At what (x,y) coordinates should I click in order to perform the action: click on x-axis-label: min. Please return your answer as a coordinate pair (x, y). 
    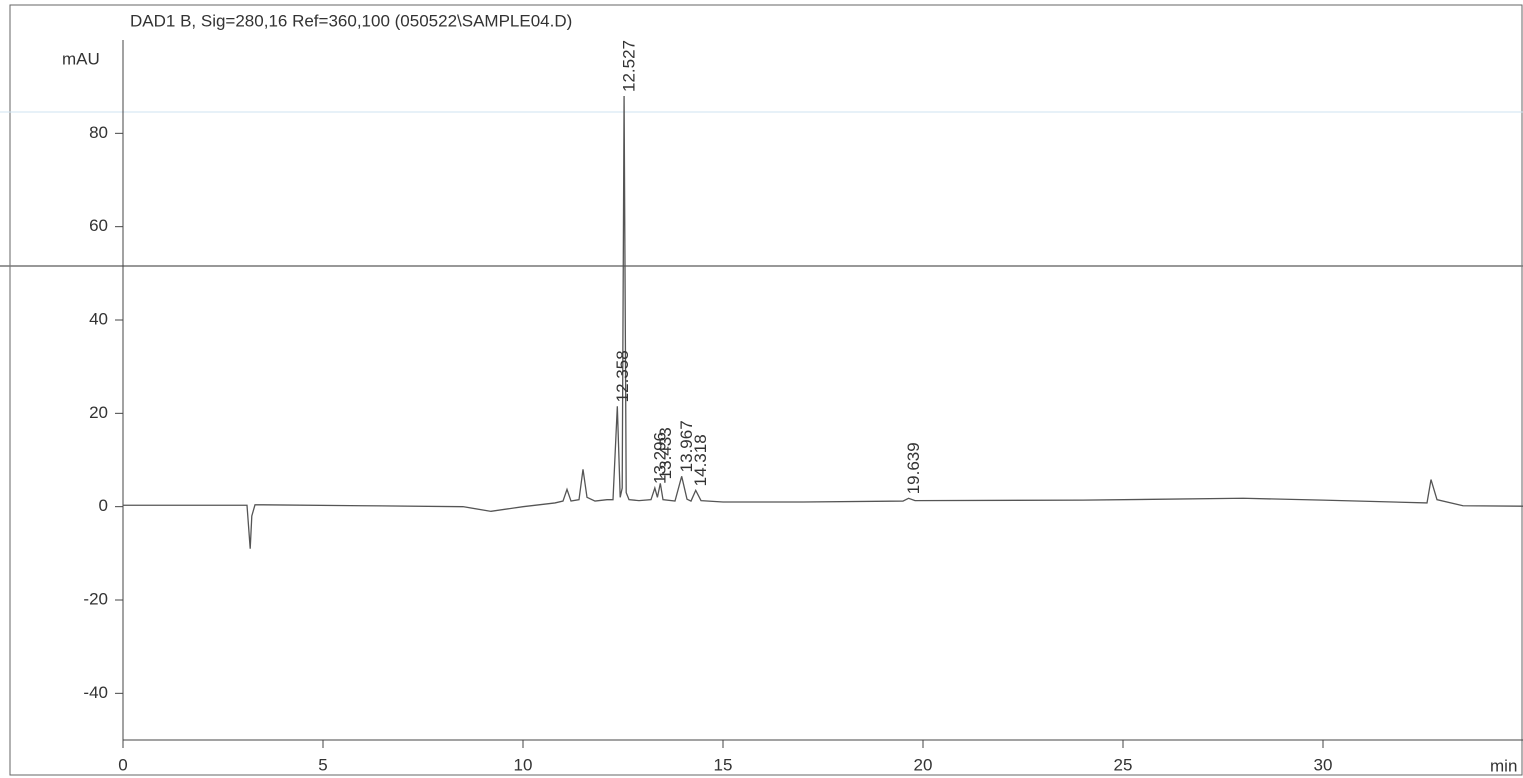
    Looking at the image, I should click on (1503, 765).